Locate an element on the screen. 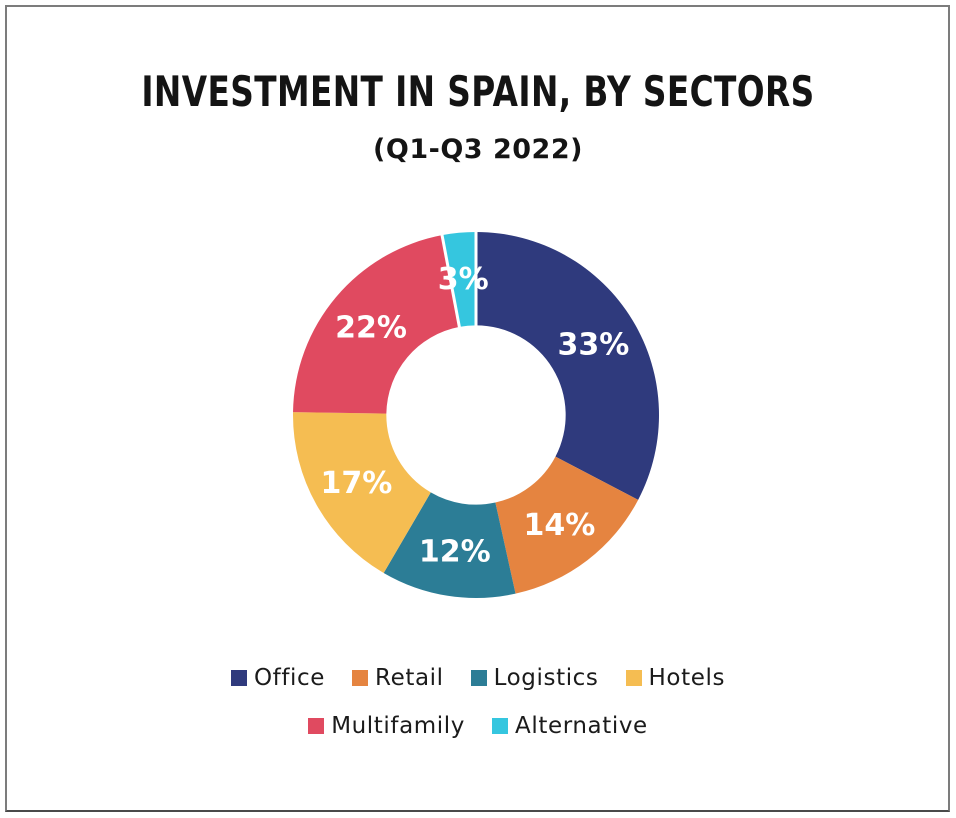 This screenshot has height=818, width=956. legend-item-alternative: Alternative is located at coordinates (570, 726).